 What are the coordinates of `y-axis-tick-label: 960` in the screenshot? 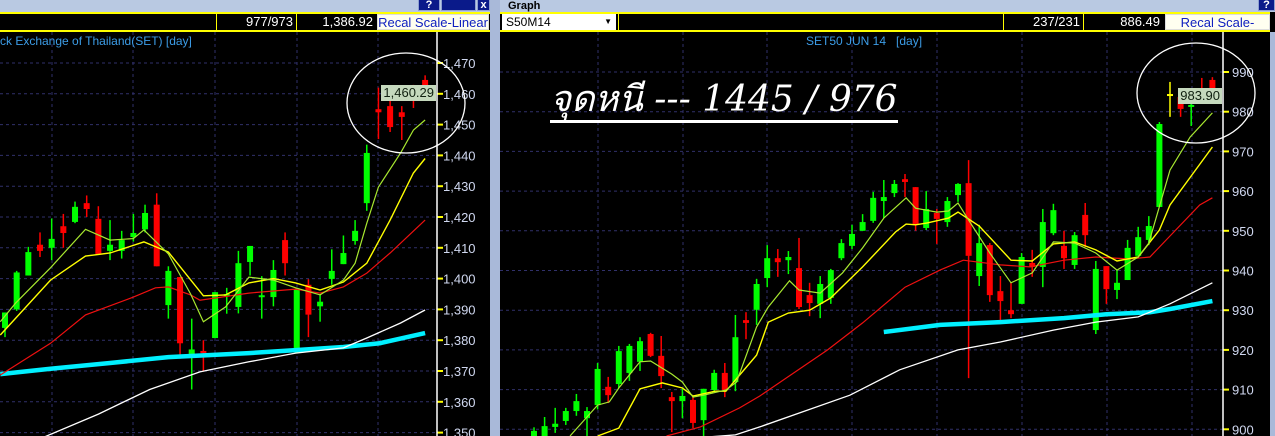 It's located at (1243, 191).